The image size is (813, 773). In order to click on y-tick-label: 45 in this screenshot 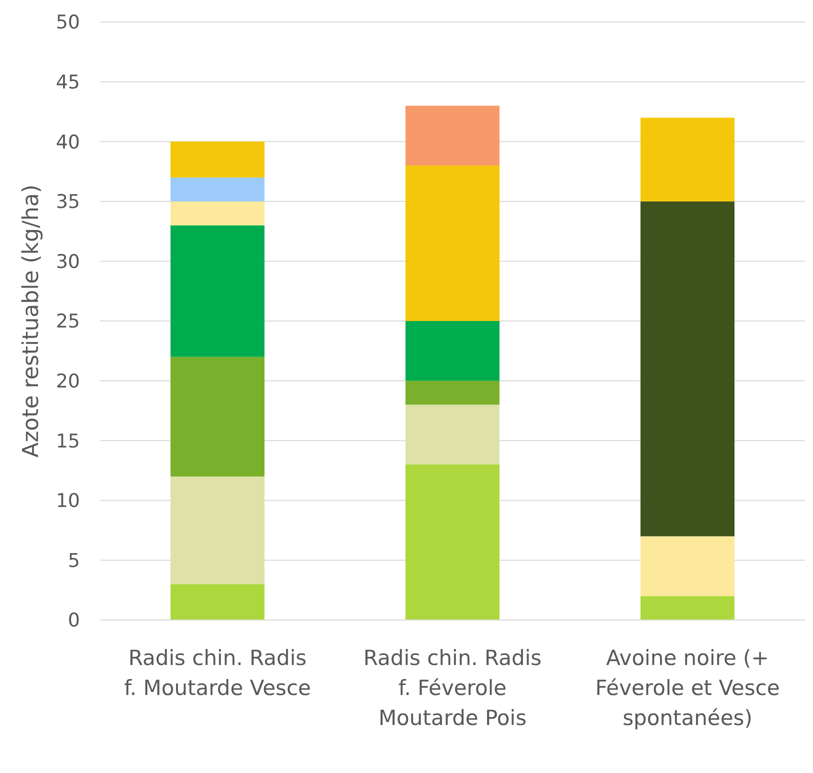, I will do `click(68, 82)`.